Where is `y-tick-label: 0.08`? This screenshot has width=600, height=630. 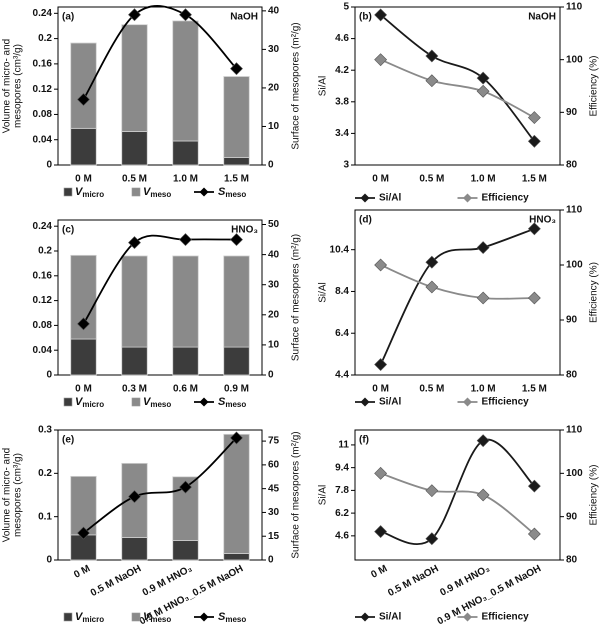
y-tick-label: 0.08 is located at coordinates (43, 325).